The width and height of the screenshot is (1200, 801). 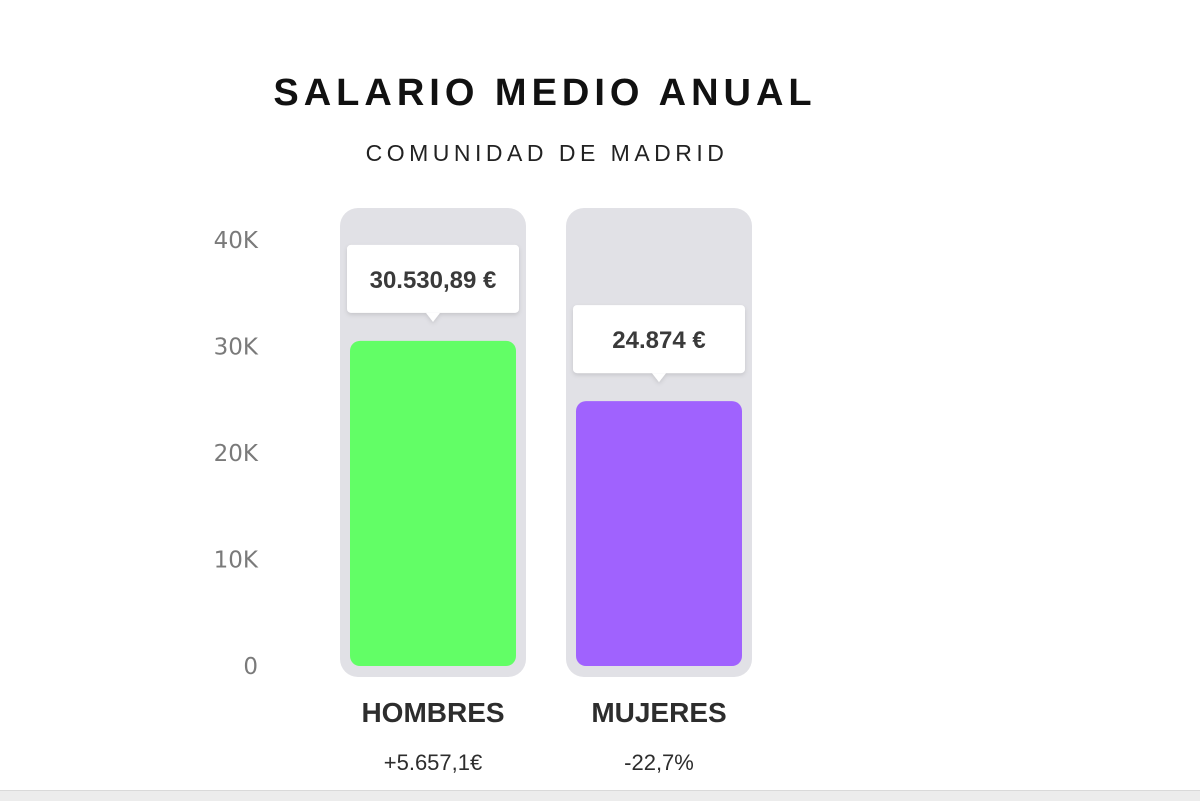 What do you see at coordinates (432, 712) in the screenshot?
I see `category-label: HOMBRES` at bounding box center [432, 712].